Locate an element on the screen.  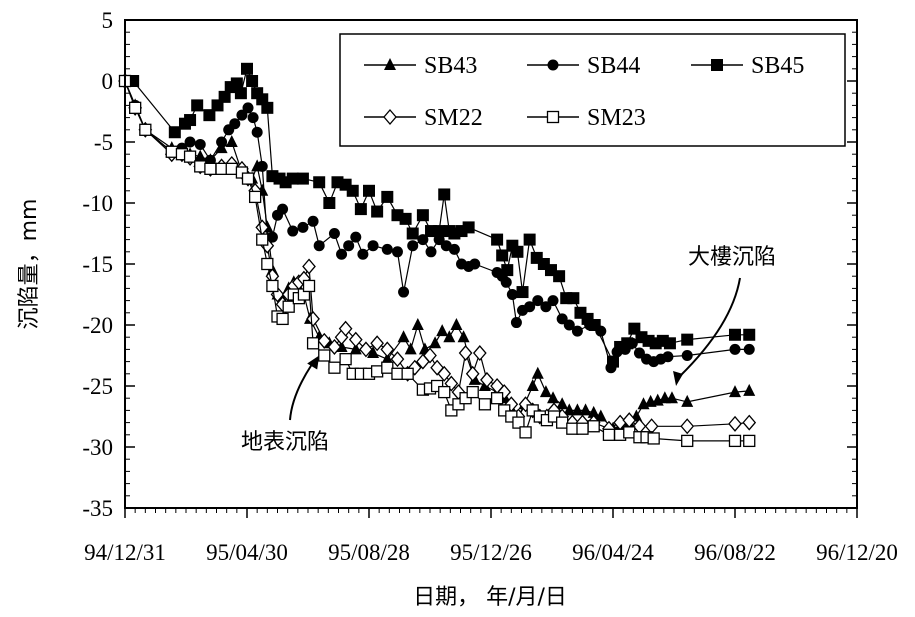
x-tick-label: 95/12/26 is located at coordinates (491, 552).